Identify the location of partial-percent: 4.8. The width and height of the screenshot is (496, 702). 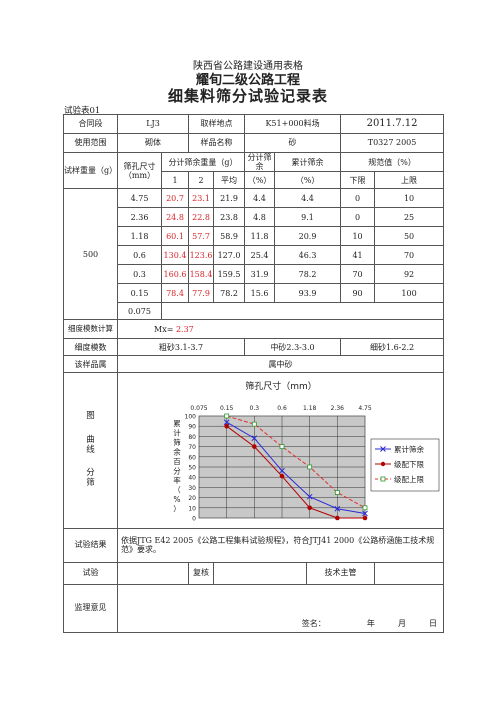
(260, 217).